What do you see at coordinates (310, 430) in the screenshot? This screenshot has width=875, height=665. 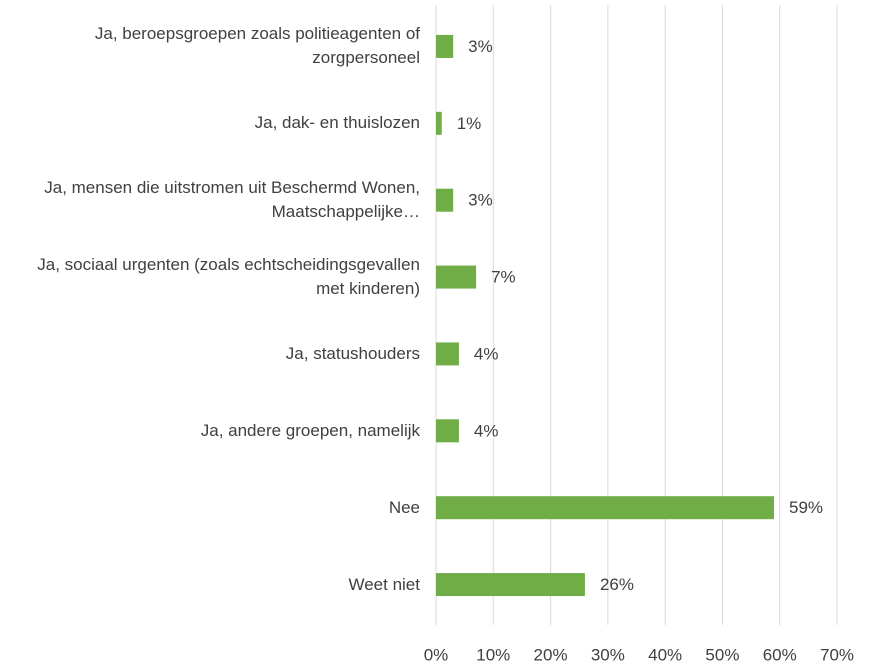 I see `y-tick-label: Ja, andere groepen, namelijk` at bounding box center [310, 430].